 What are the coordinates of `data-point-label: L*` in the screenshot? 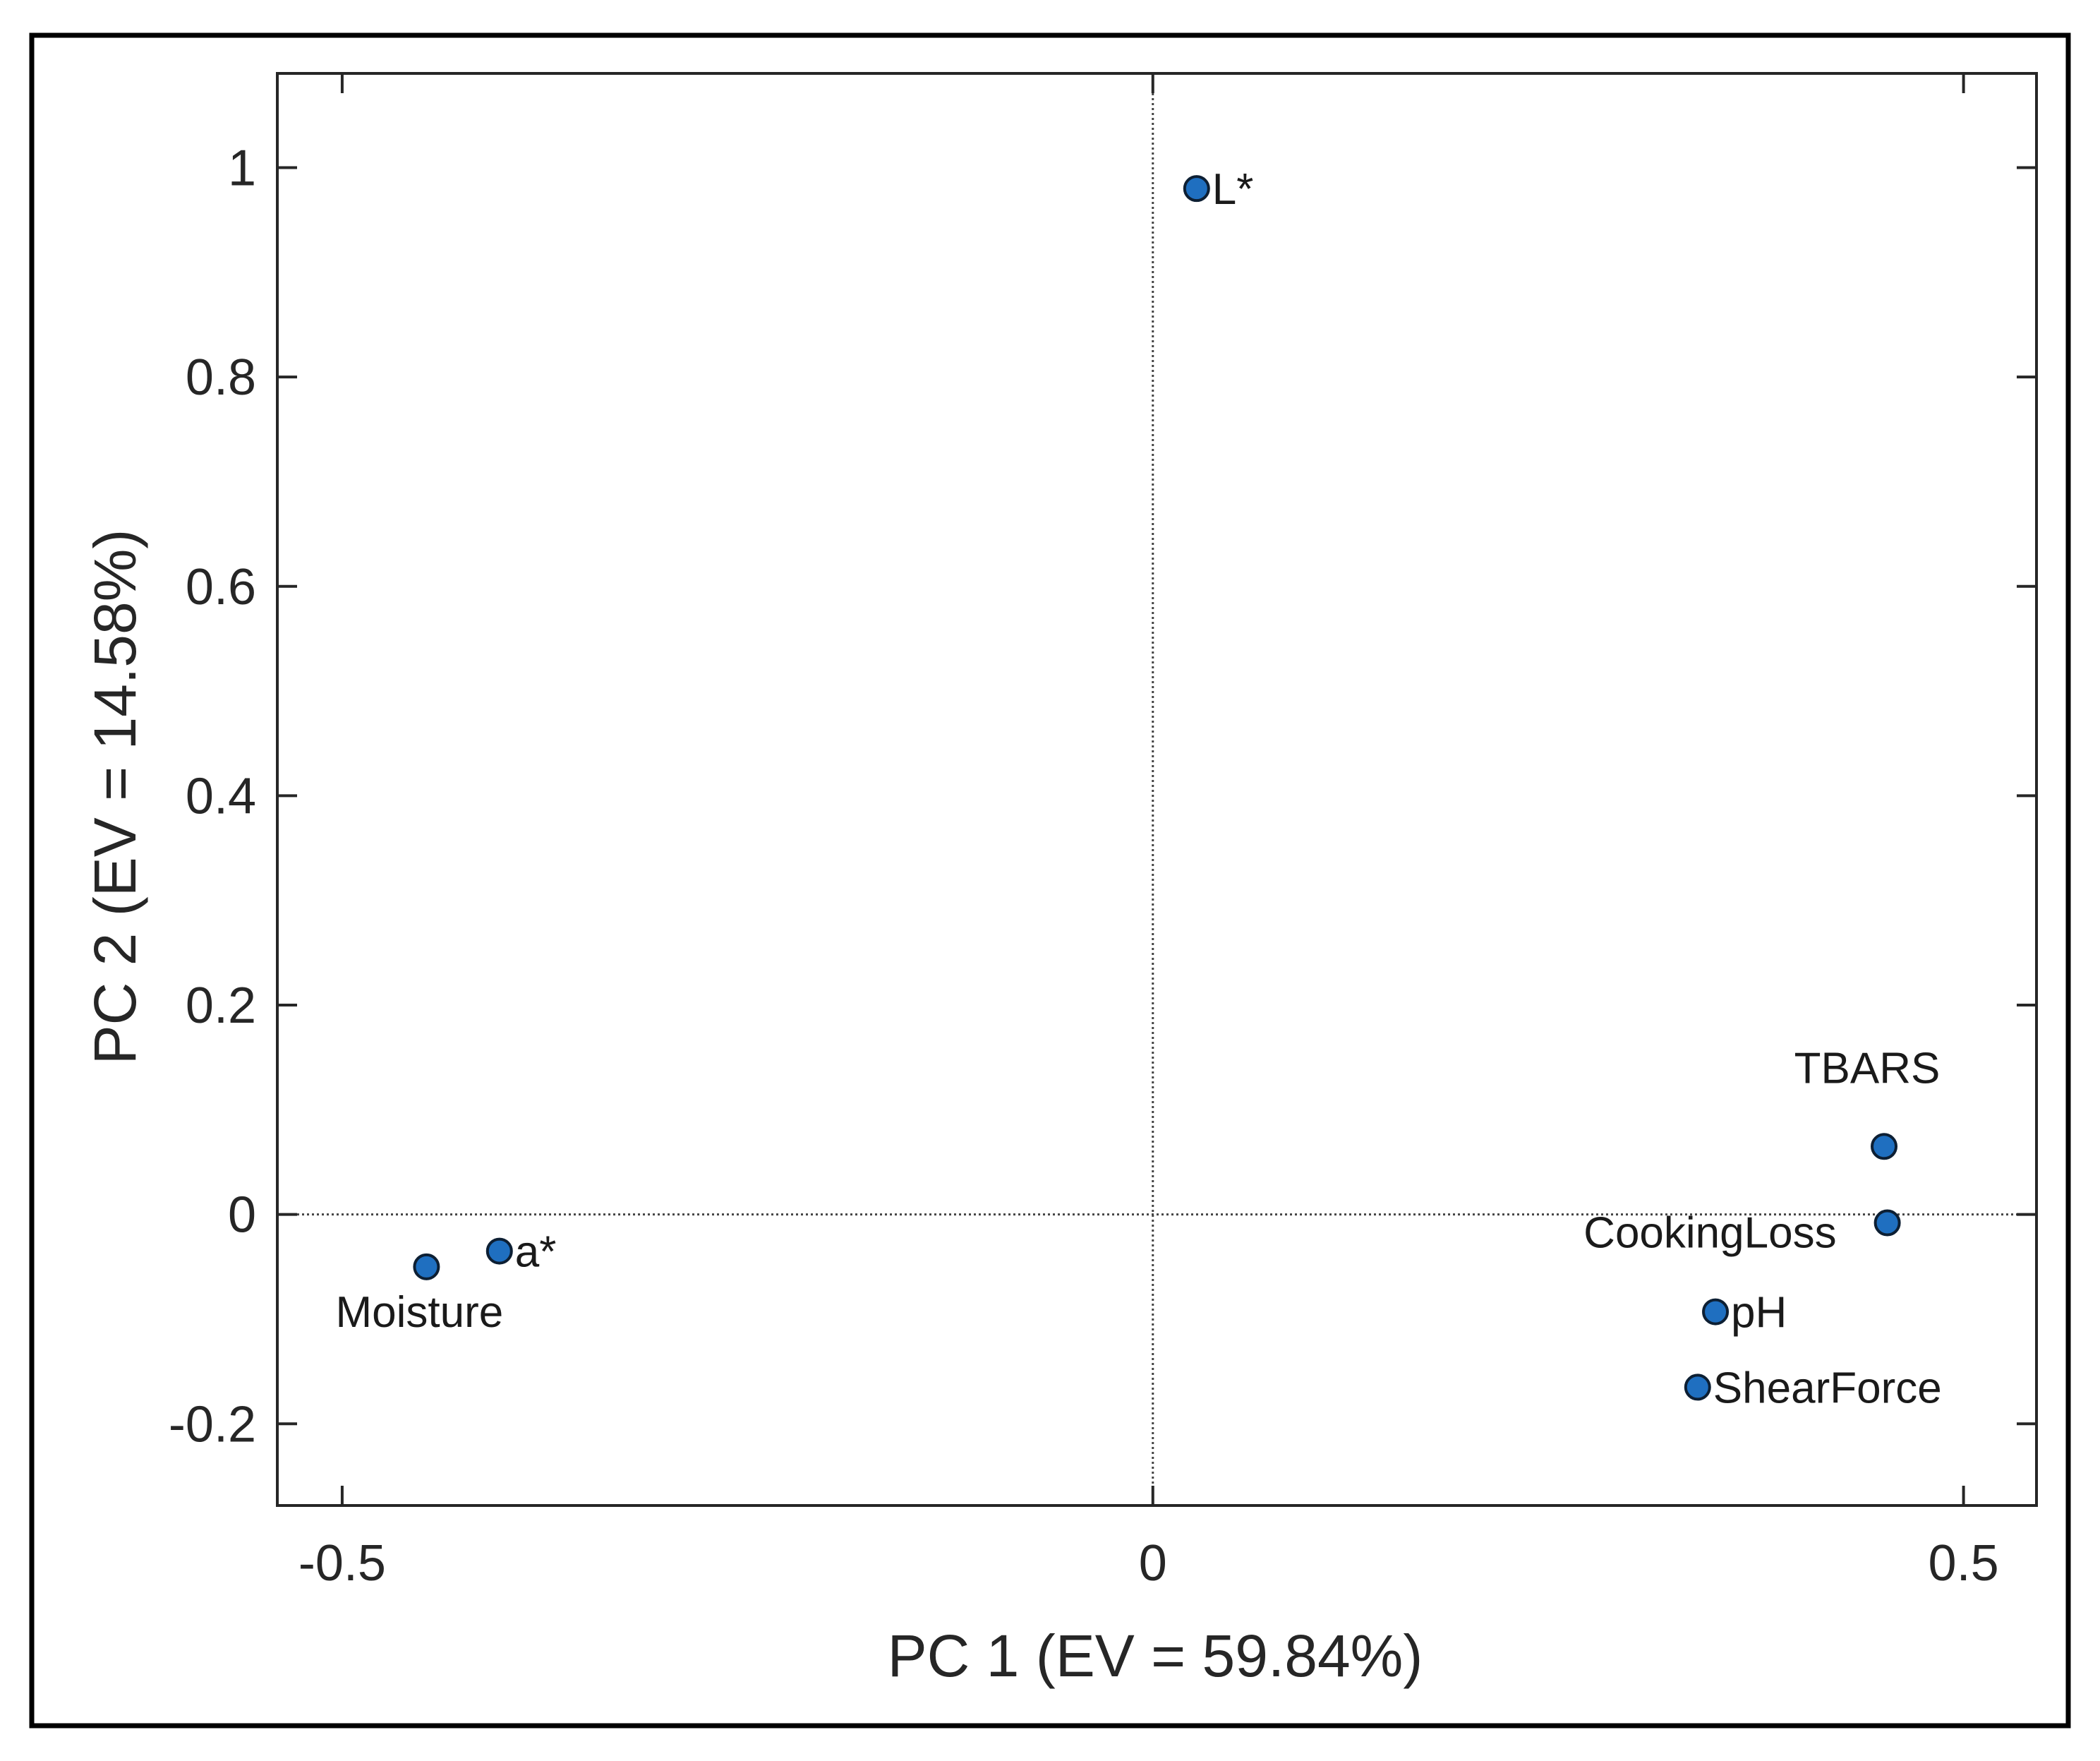 It's located at (1233, 190).